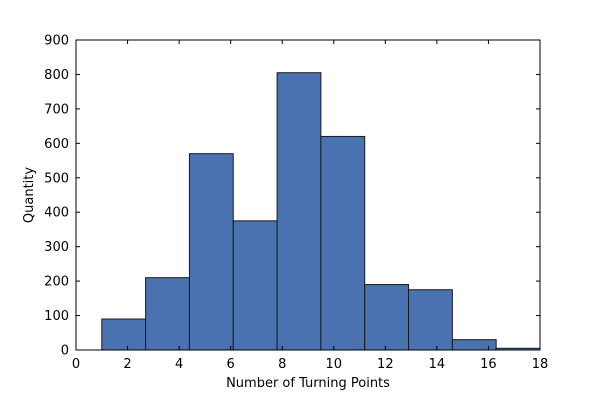  Describe the element at coordinates (56, 144) in the screenshot. I see `y-tick-label: 600` at that location.